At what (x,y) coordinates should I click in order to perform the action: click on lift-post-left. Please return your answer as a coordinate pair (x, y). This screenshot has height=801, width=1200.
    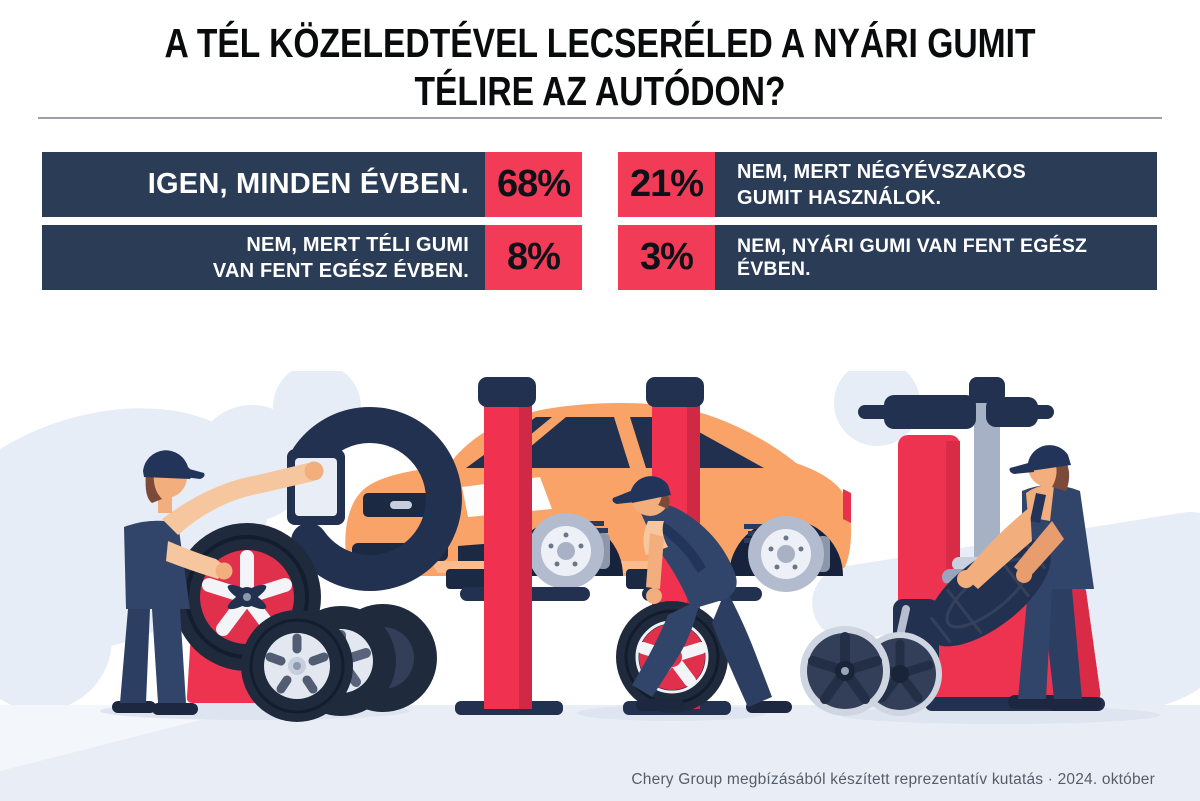
    Looking at the image, I should click on (509, 546).